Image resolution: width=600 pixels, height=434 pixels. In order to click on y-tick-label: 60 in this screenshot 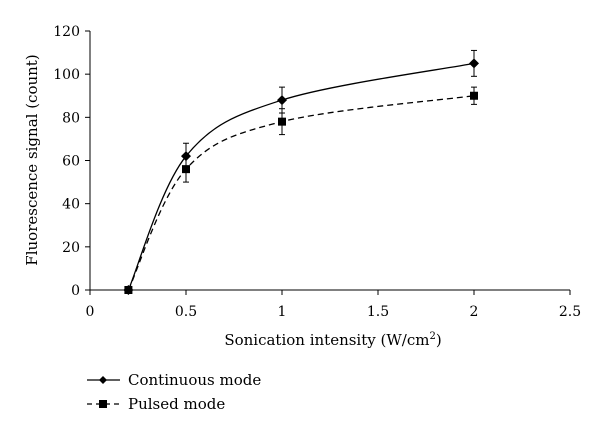, I will do `click(71, 162)`.